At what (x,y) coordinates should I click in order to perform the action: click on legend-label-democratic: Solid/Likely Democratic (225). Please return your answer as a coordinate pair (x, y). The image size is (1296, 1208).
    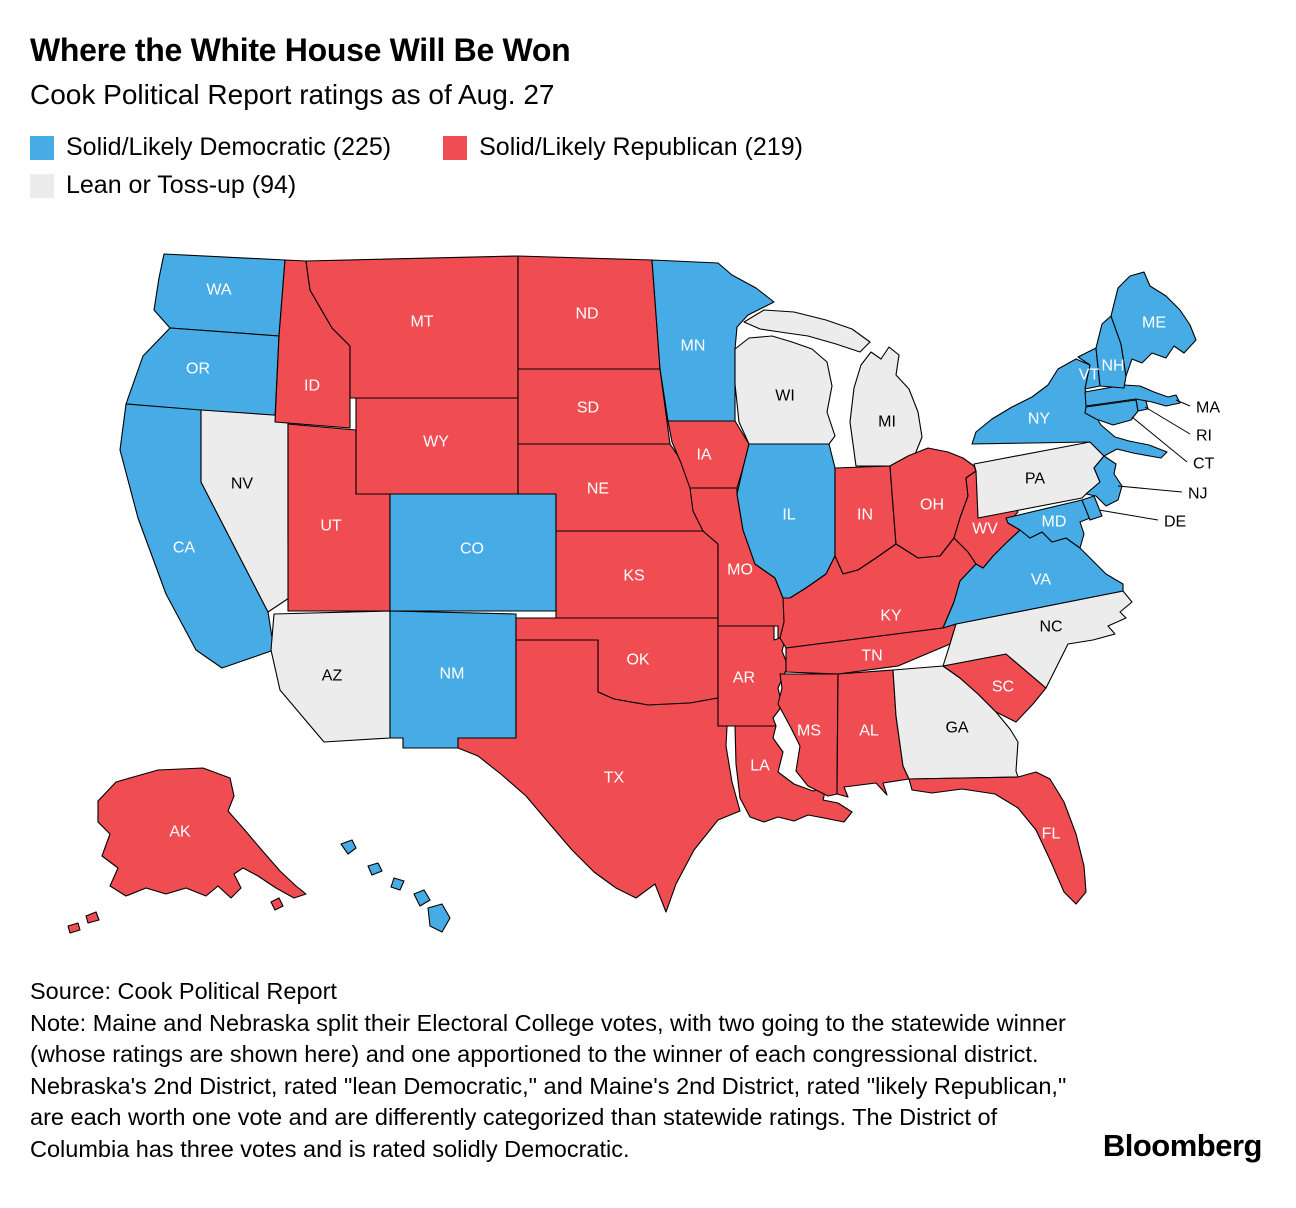
    Looking at the image, I should click on (229, 147).